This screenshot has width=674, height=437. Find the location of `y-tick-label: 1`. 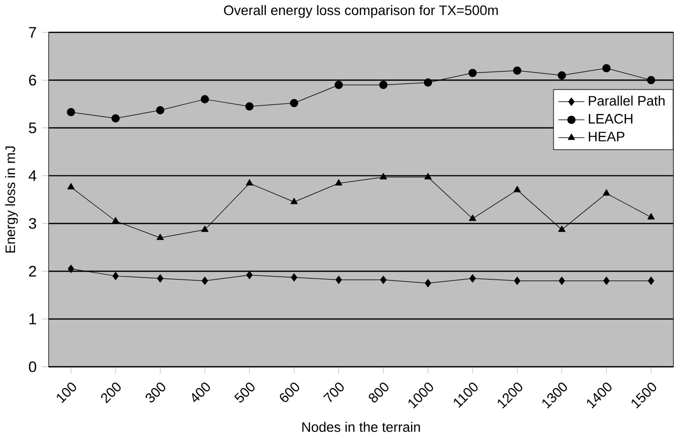

y-tick-label: 1 is located at coordinates (32, 319).